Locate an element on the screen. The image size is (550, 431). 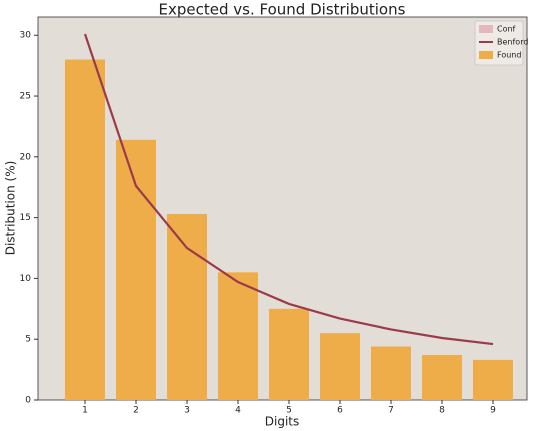
y-tick-label: 25 is located at coordinates (25, 97).